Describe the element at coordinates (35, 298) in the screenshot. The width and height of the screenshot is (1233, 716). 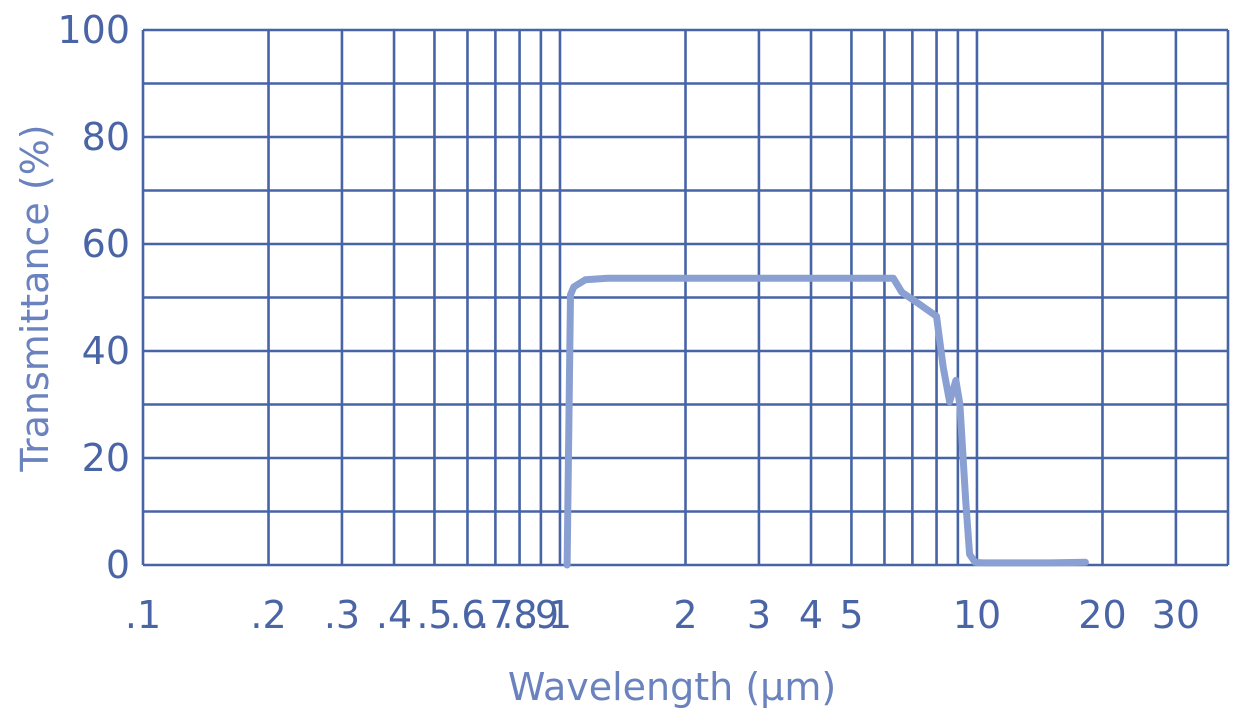
I see `y-axis-title: Transmittance (%)` at that location.